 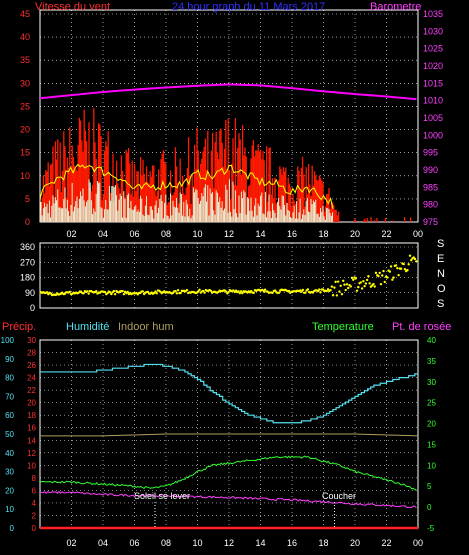 I want to click on wind-y-tick: 35, so click(x=25, y=60).